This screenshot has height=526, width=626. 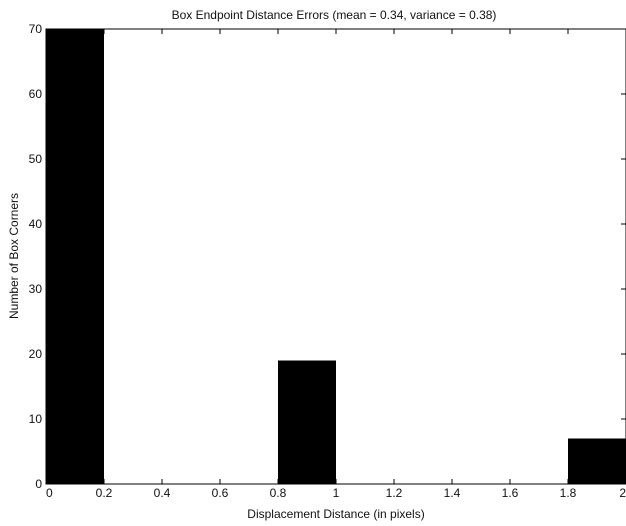 I want to click on x-tick-label-8: 1.6, so click(x=510, y=493).